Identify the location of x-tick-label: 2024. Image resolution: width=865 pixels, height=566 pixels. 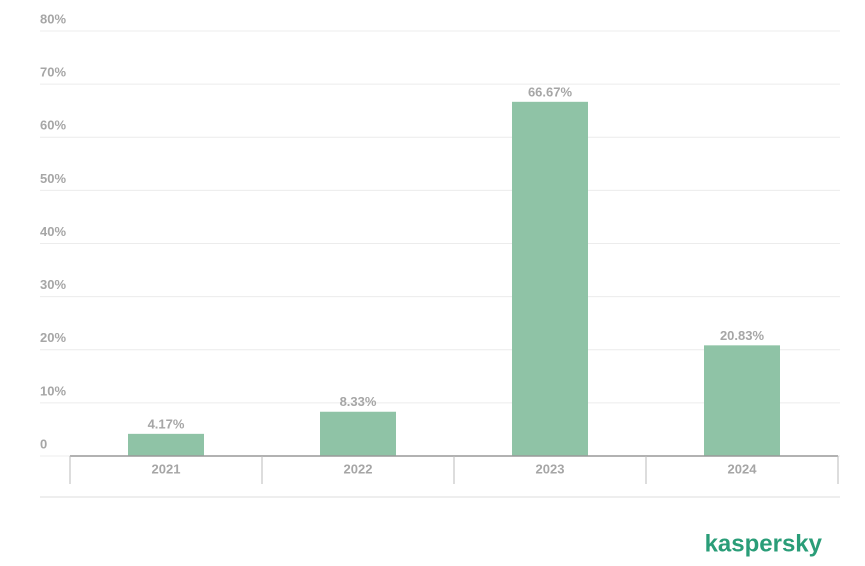
(743, 468).